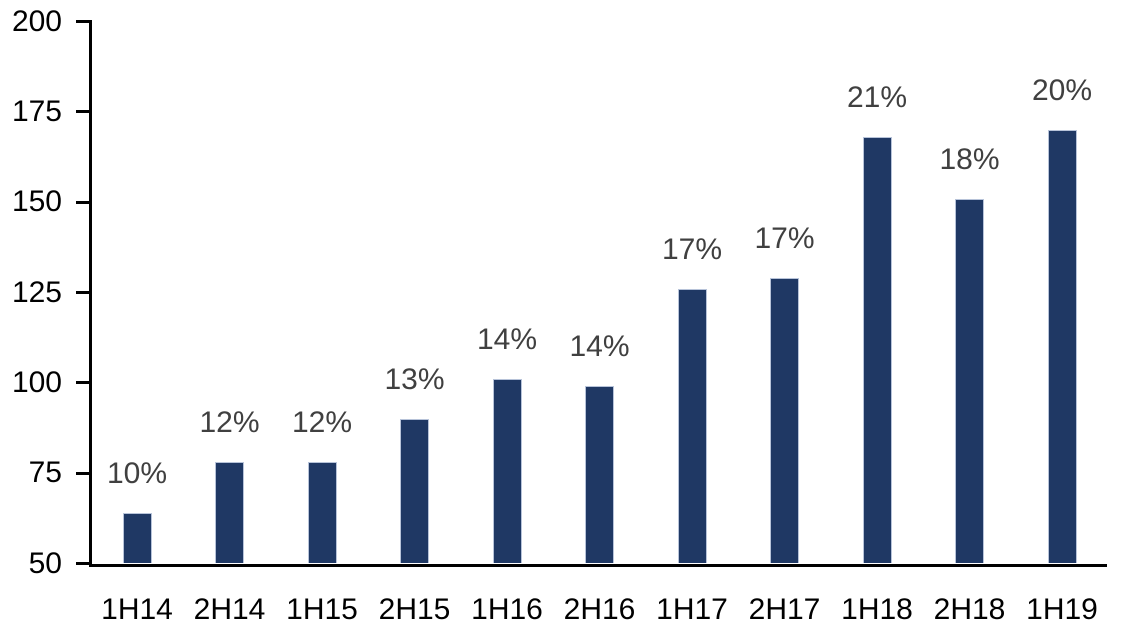 The image size is (1129, 641). Describe the element at coordinates (599, 475) in the screenshot. I see `bar-2H16` at that location.